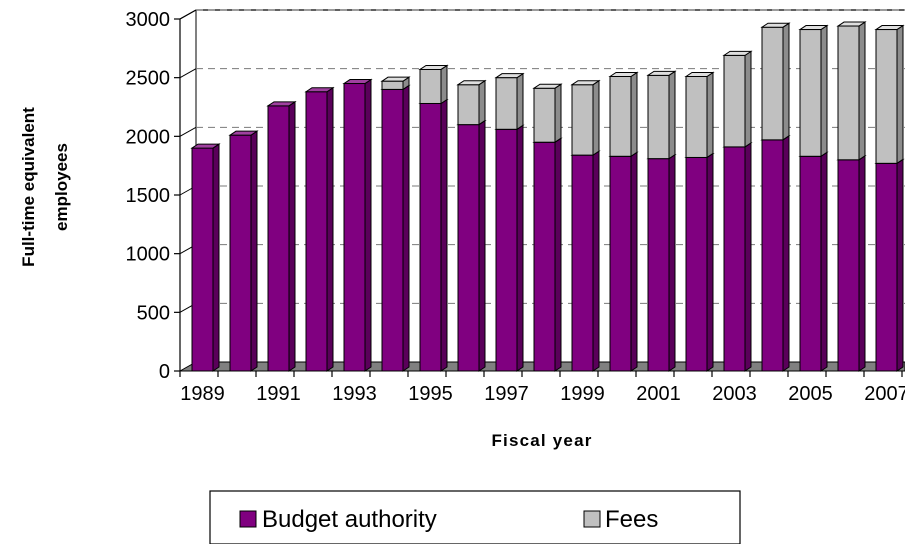 This screenshot has width=905, height=544. I want to click on fees-bar-1997, so click(506, 103).